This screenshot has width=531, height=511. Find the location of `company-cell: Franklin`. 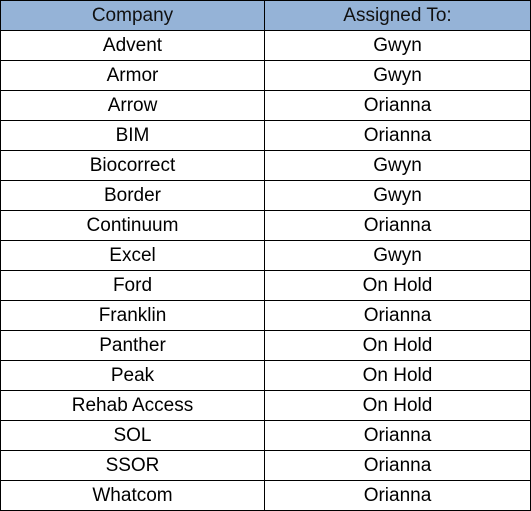

company-cell: Franklin is located at coordinates (132, 315).